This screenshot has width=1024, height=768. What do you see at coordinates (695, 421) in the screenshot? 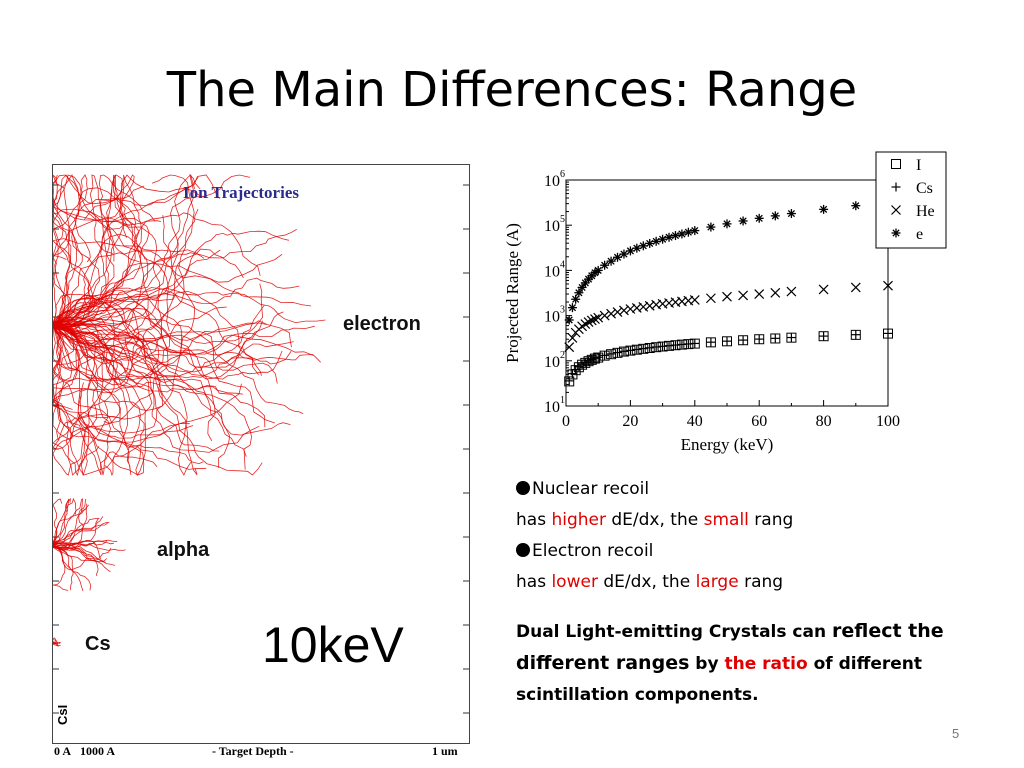
I see `x-tick-label: 40` at bounding box center [695, 421].